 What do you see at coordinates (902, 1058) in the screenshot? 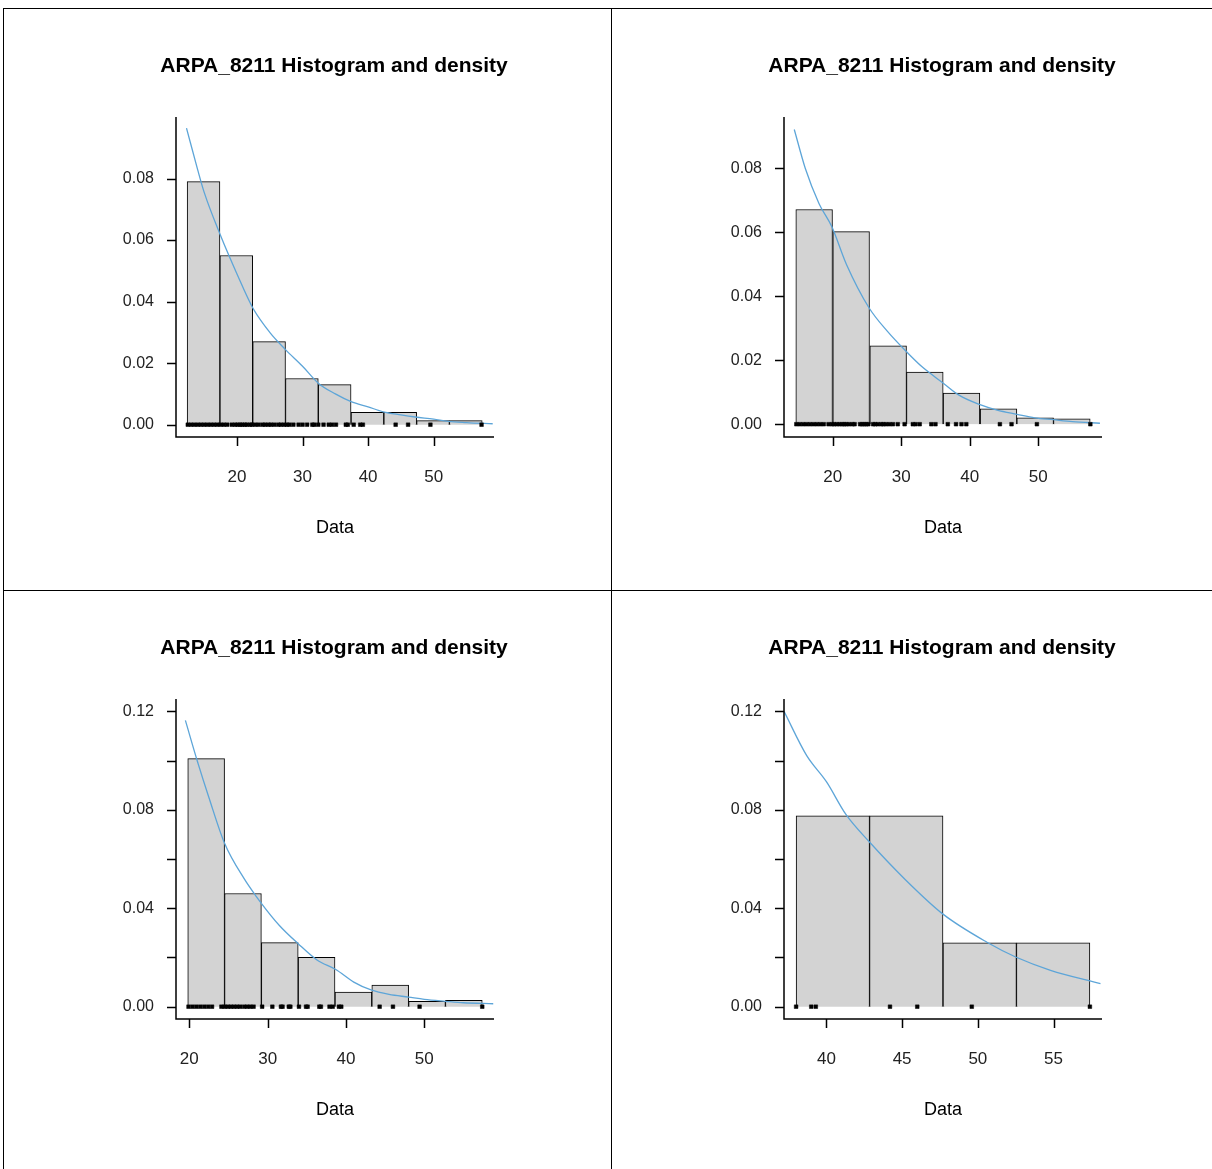
I see `x-tick-label: 45` at bounding box center [902, 1058].